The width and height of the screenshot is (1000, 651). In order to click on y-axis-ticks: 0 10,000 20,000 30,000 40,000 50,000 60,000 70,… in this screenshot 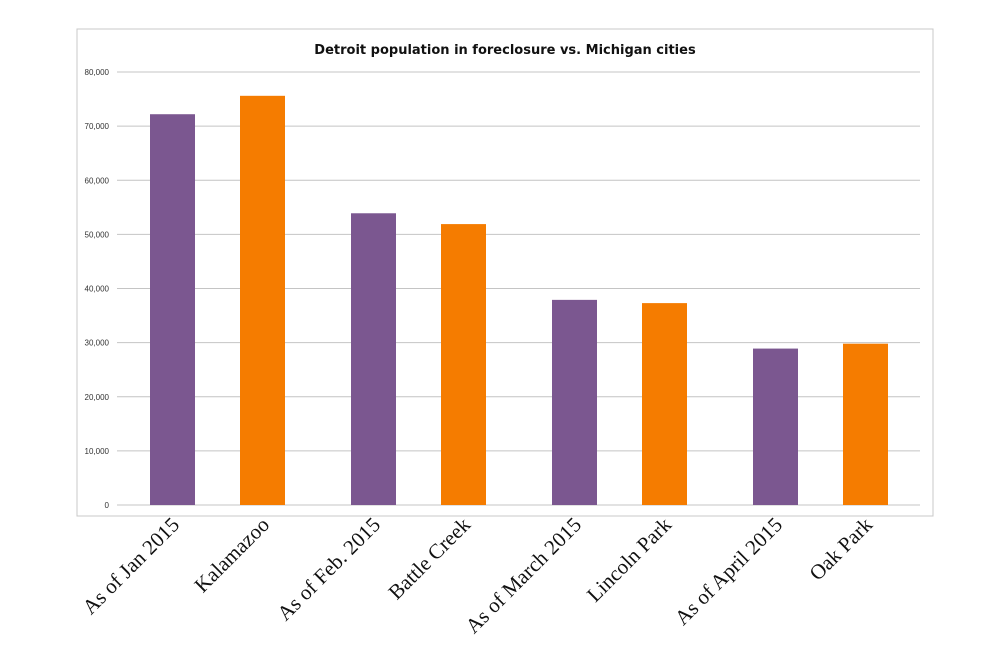, I will do `click(97, 289)`.